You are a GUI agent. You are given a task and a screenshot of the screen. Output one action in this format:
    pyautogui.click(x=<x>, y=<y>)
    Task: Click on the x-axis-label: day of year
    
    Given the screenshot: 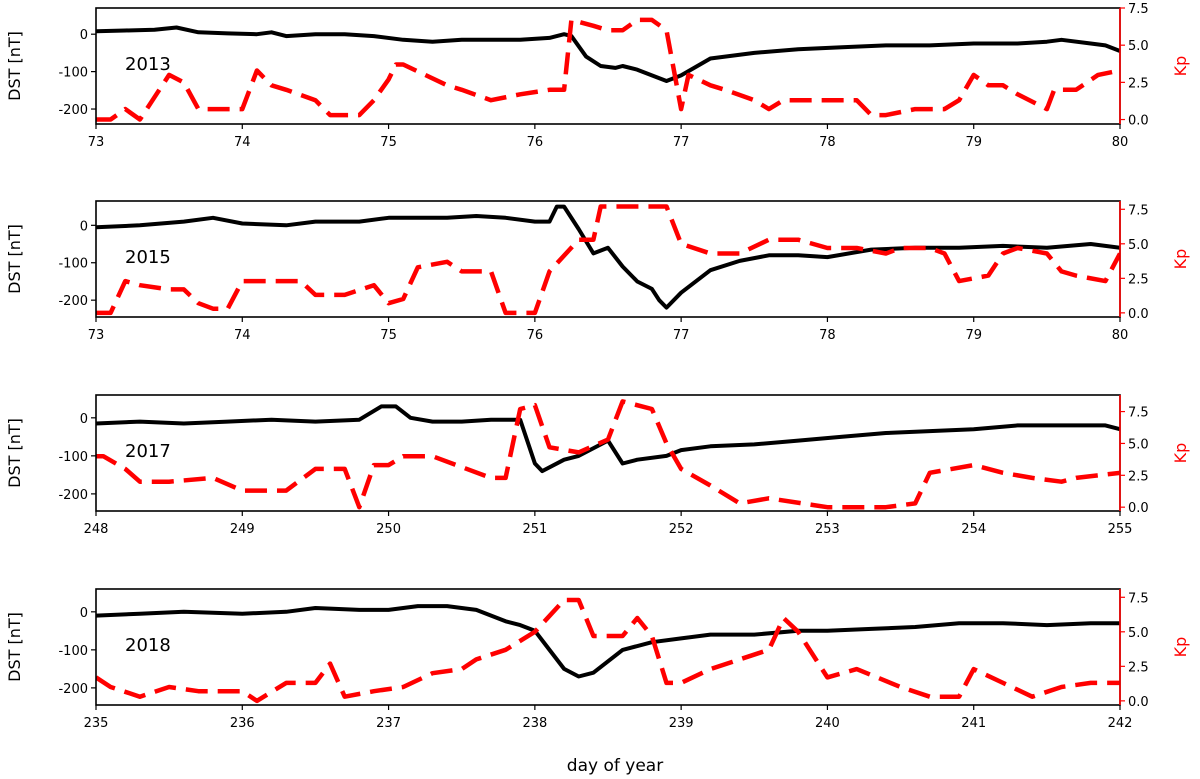 What is the action you would take?
    pyautogui.click(x=615, y=766)
    